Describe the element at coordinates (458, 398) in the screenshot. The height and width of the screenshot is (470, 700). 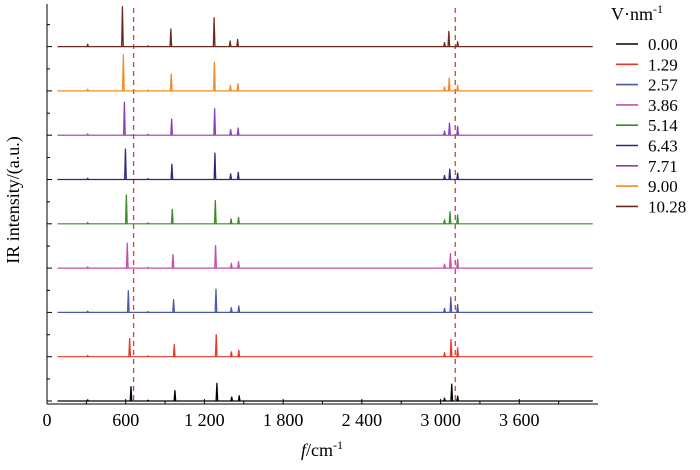
I see `peak-0.00-3130` at that location.